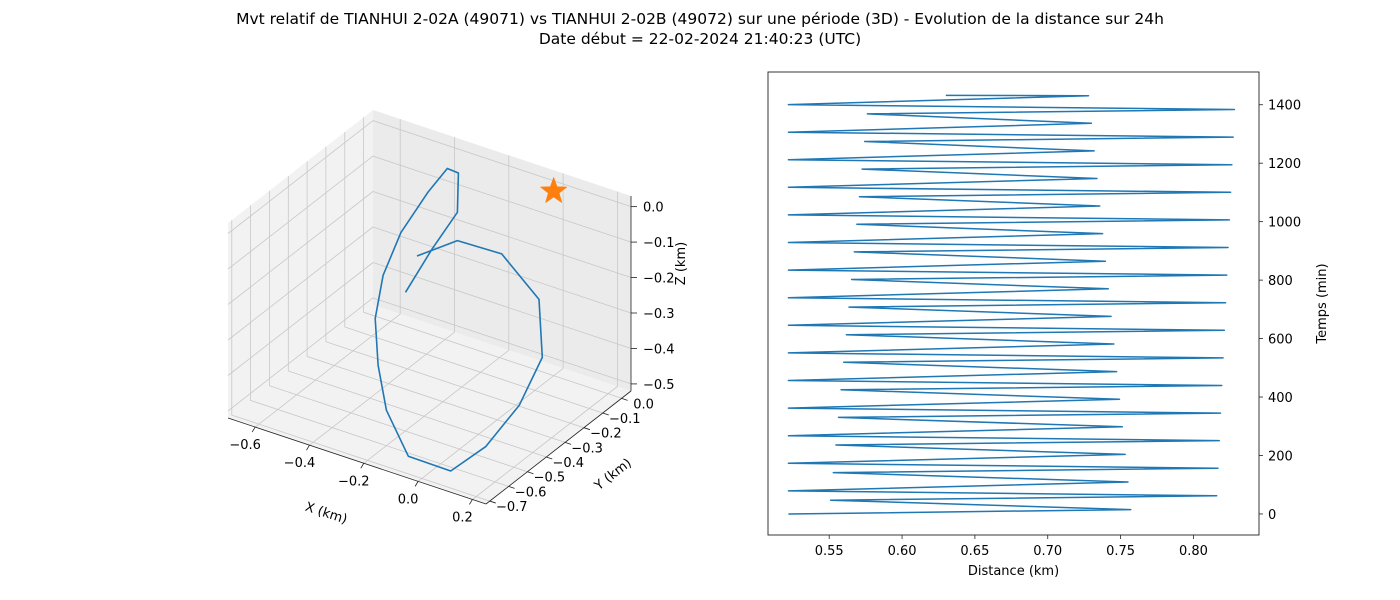  Describe the element at coordinates (1120, 551) in the screenshot. I see `x-tick-label: 0.75` at that location.